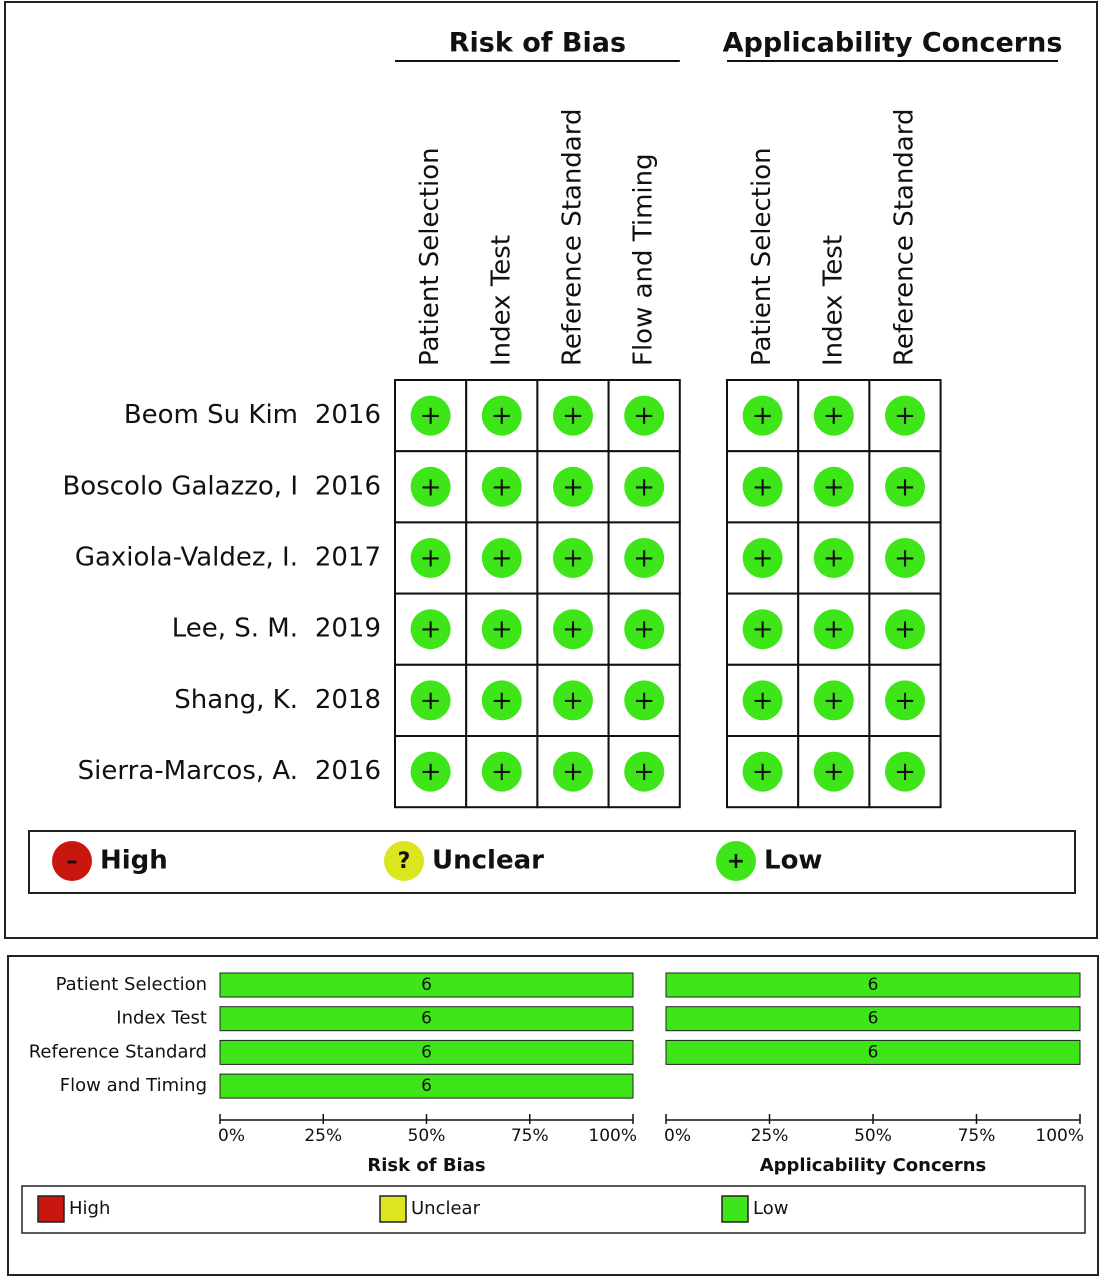 The width and height of the screenshot is (1104, 1280). What do you see at coordinates (118, 1051) in the screenshot?
I see `category-label: Reference Standard` at bounding box center [118, 1051].